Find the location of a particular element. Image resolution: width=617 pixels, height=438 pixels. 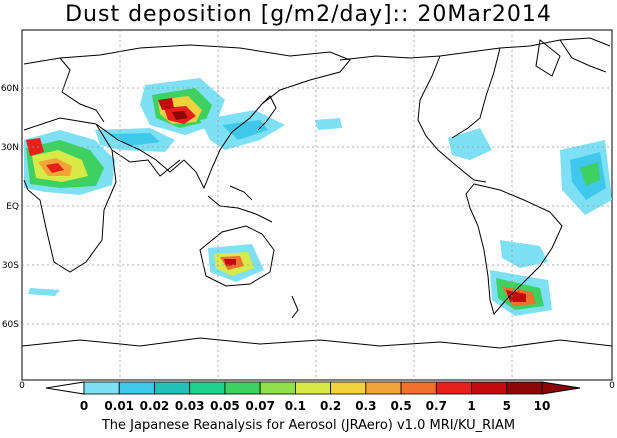

lat-label-30n: 30N is located at coordinates (10, 148).